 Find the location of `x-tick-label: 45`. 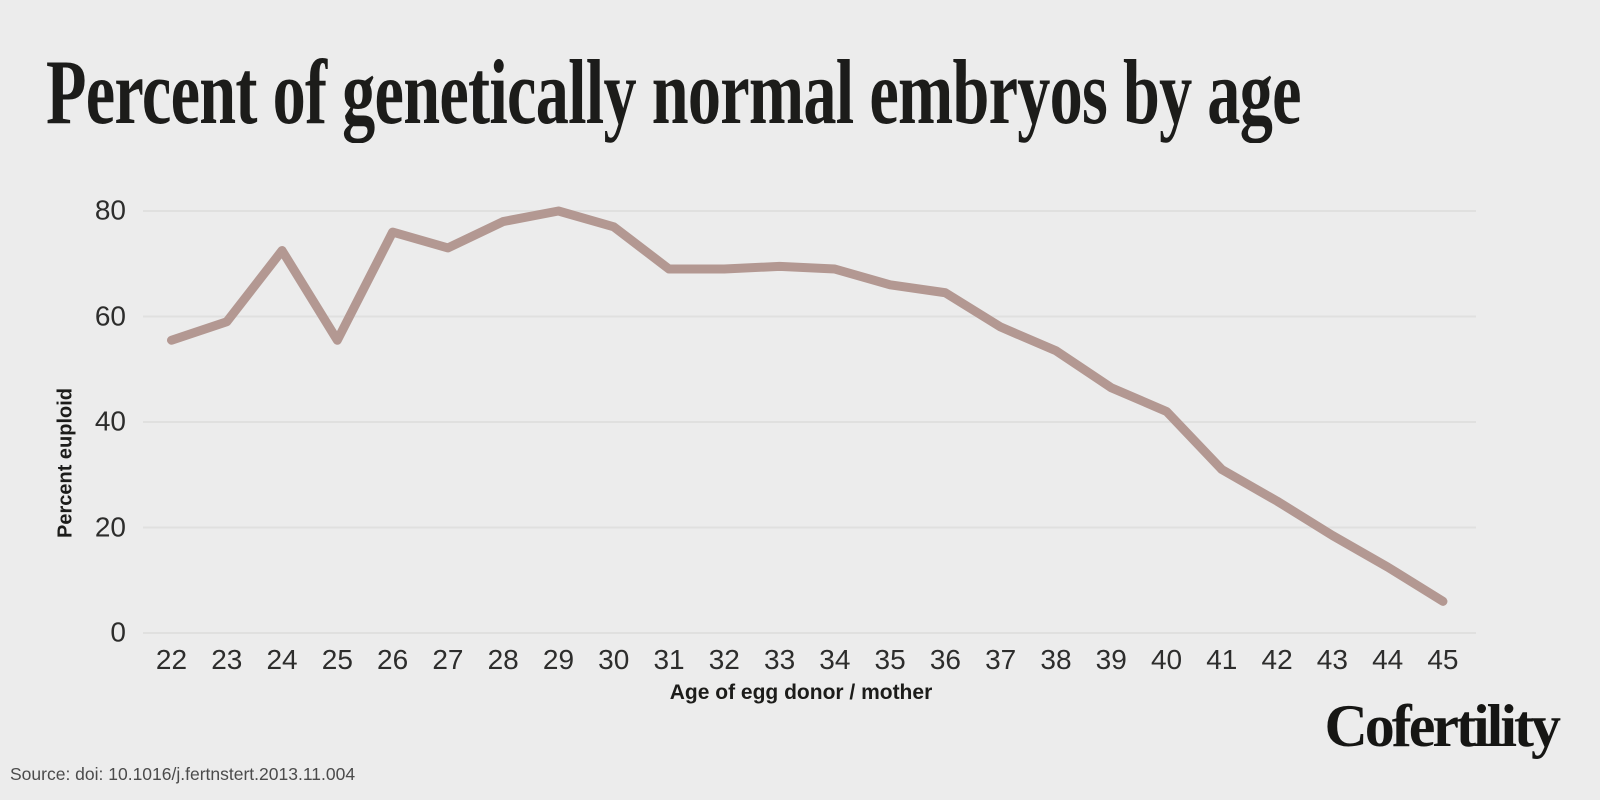

x-tick-label: 45 is located at coordinates (1443, 659).